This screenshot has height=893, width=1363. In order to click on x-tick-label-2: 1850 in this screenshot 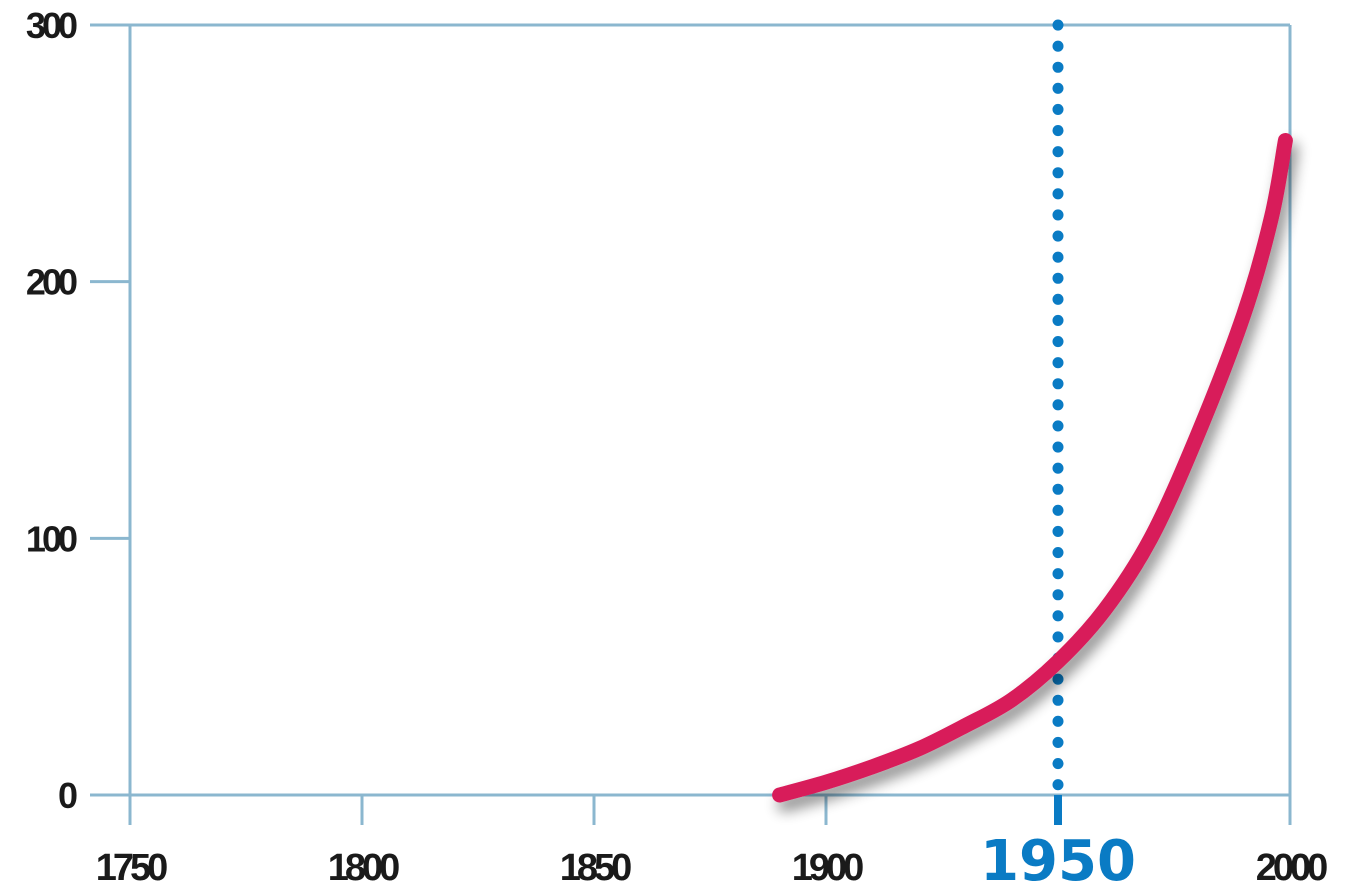, I will do `click(595, 868)`.